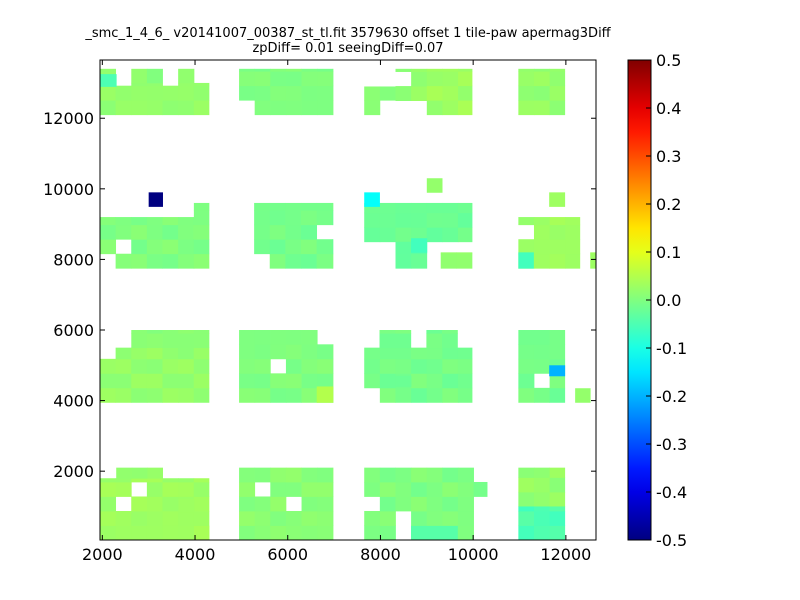  Describe the element at coordinates (671, 444) in the screenshot. I see `colorbar-tick-label: -0.3` at that location.